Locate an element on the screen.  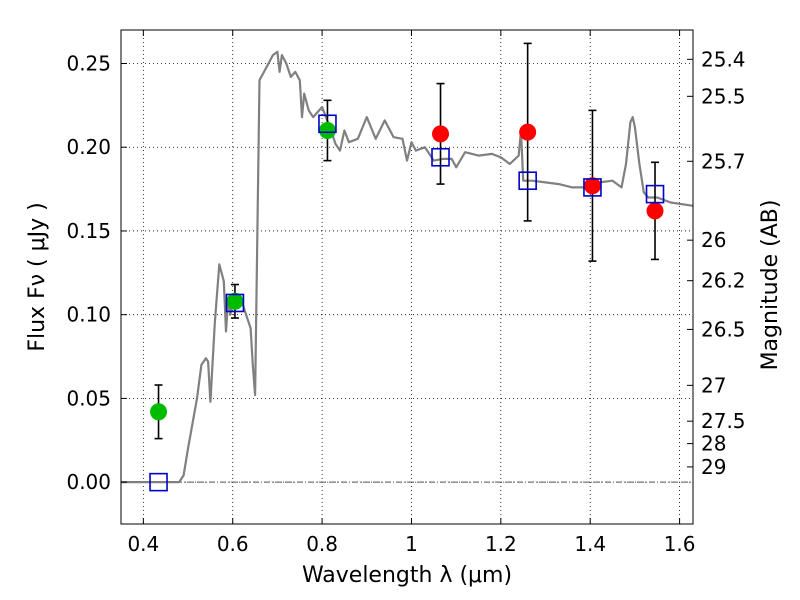
x-tick-label: 1.4 is located at coordinates (590, 544).